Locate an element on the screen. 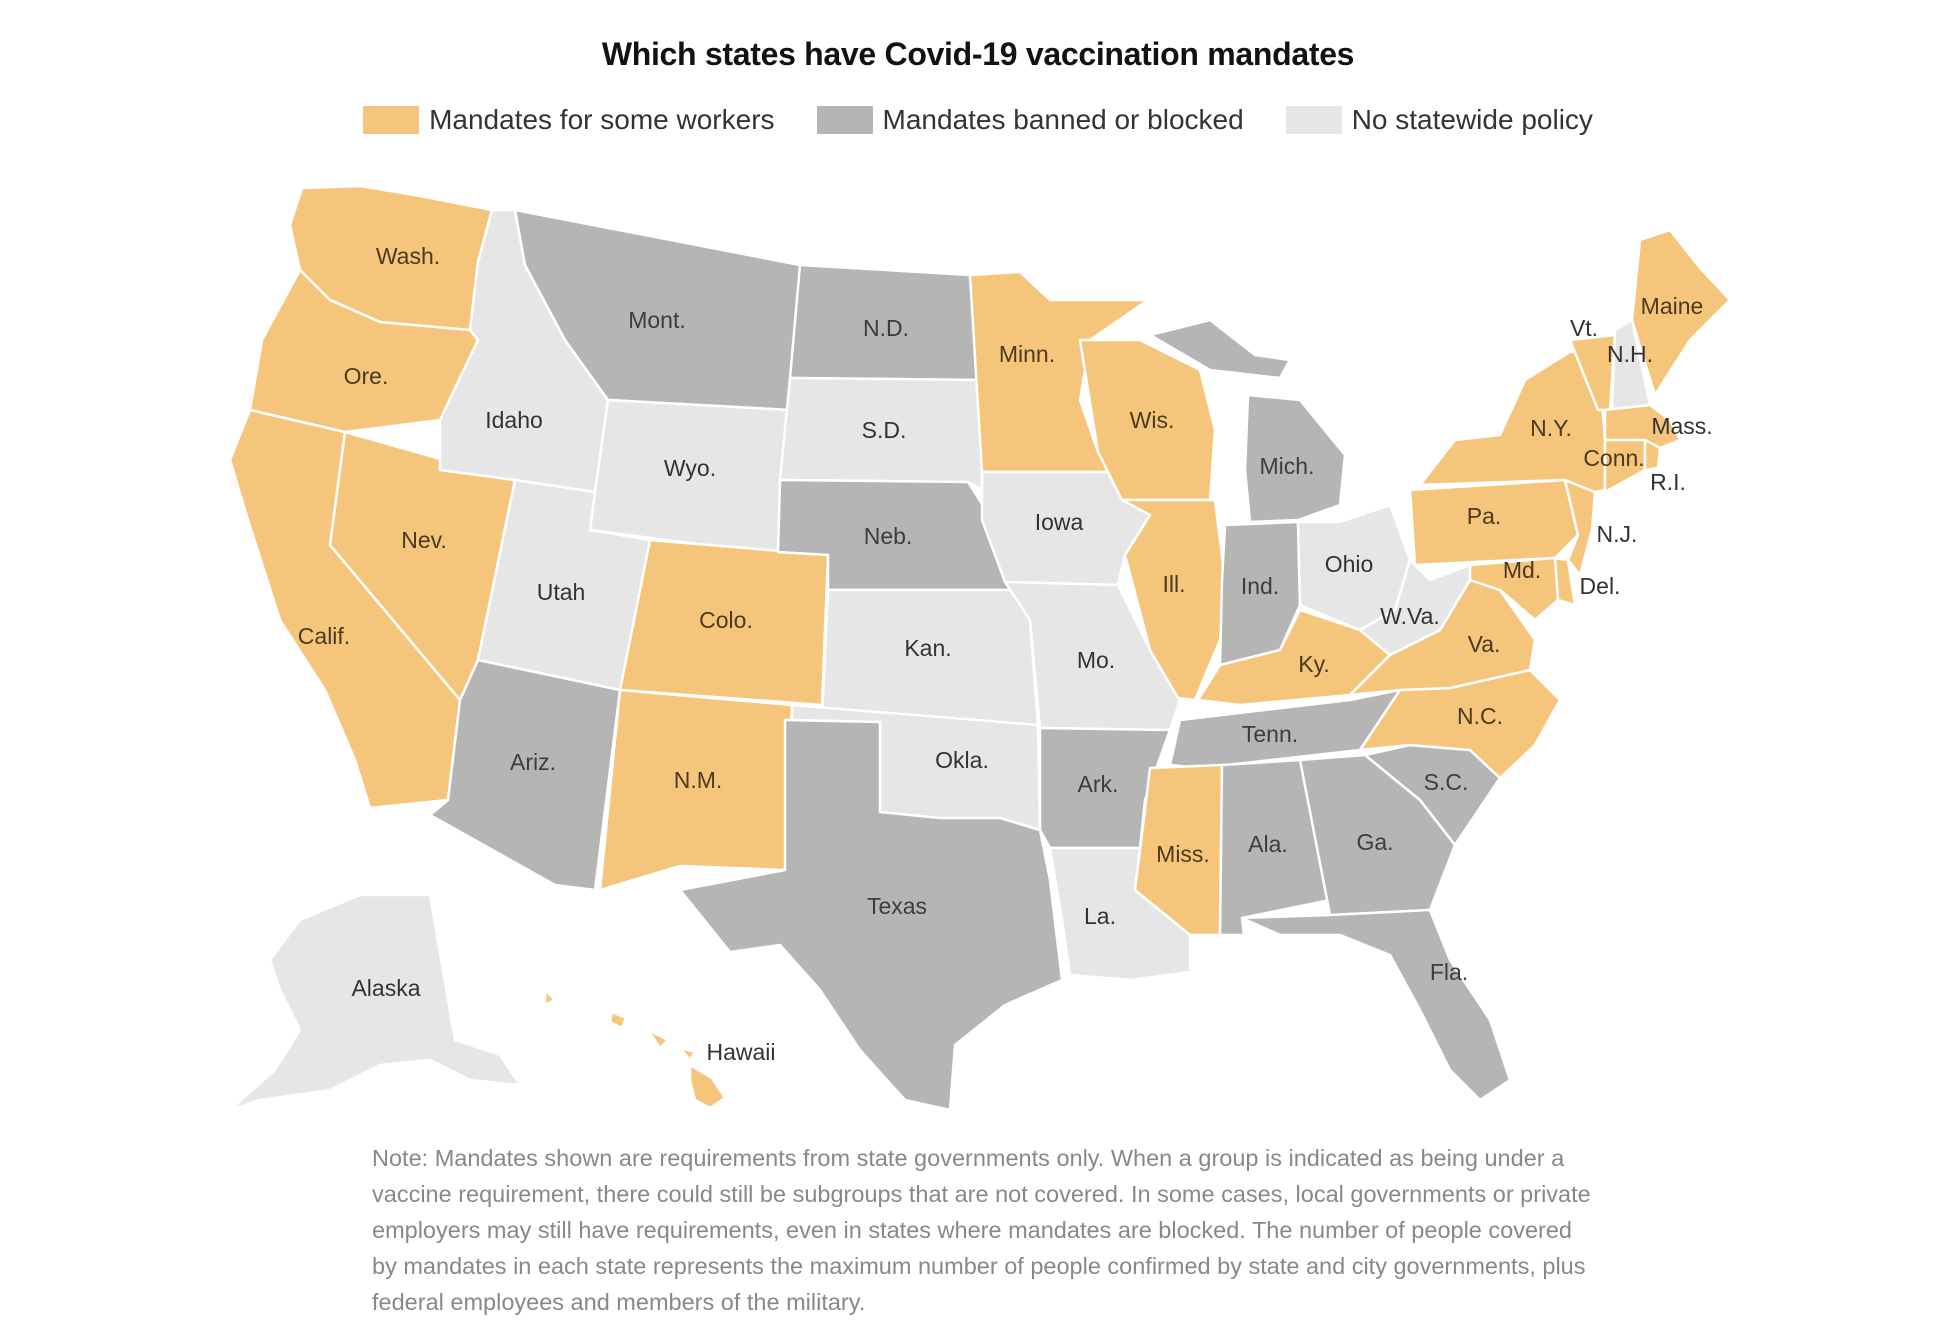 This screenshot has height=1330, width=1956. label-co: Colo. is located at coordinates (726, 620).